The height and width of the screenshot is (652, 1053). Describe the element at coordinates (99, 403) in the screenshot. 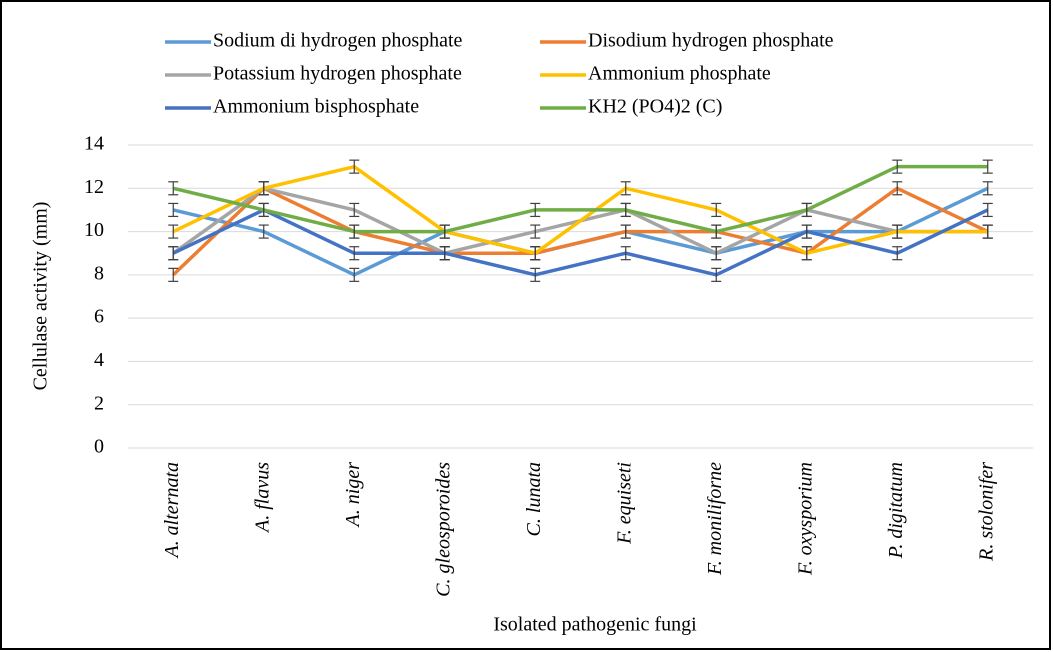

I see `y-tick-label: 2` at that location.